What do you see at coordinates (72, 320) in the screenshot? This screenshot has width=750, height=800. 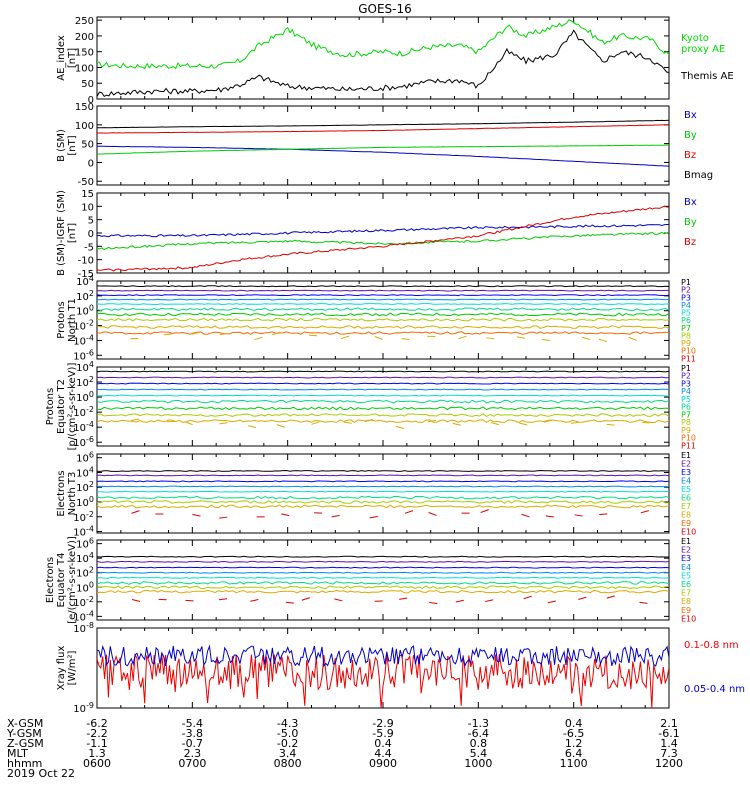 I see `y-axis-label: North T1` at bounding box center [72, 320].